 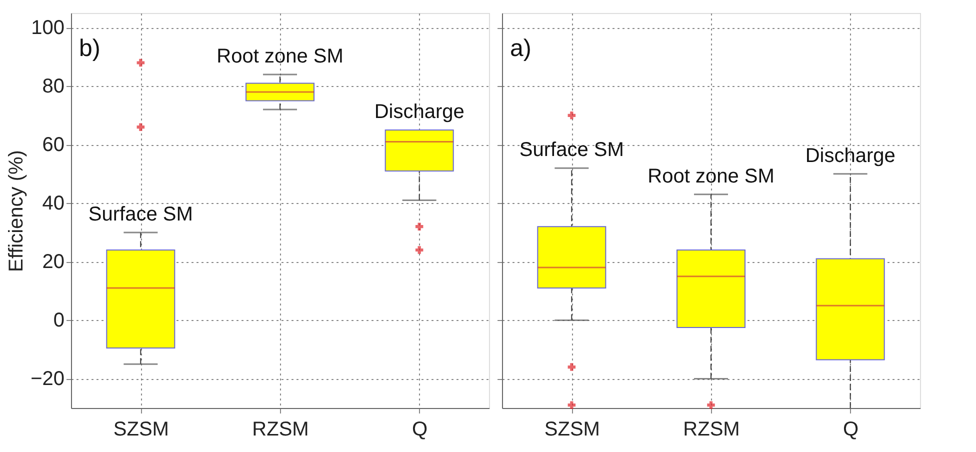 What do you see at coordinates (47, 28) in the screenshot?
I see `y-tick-label: 100` at bounding box center [47, 28].